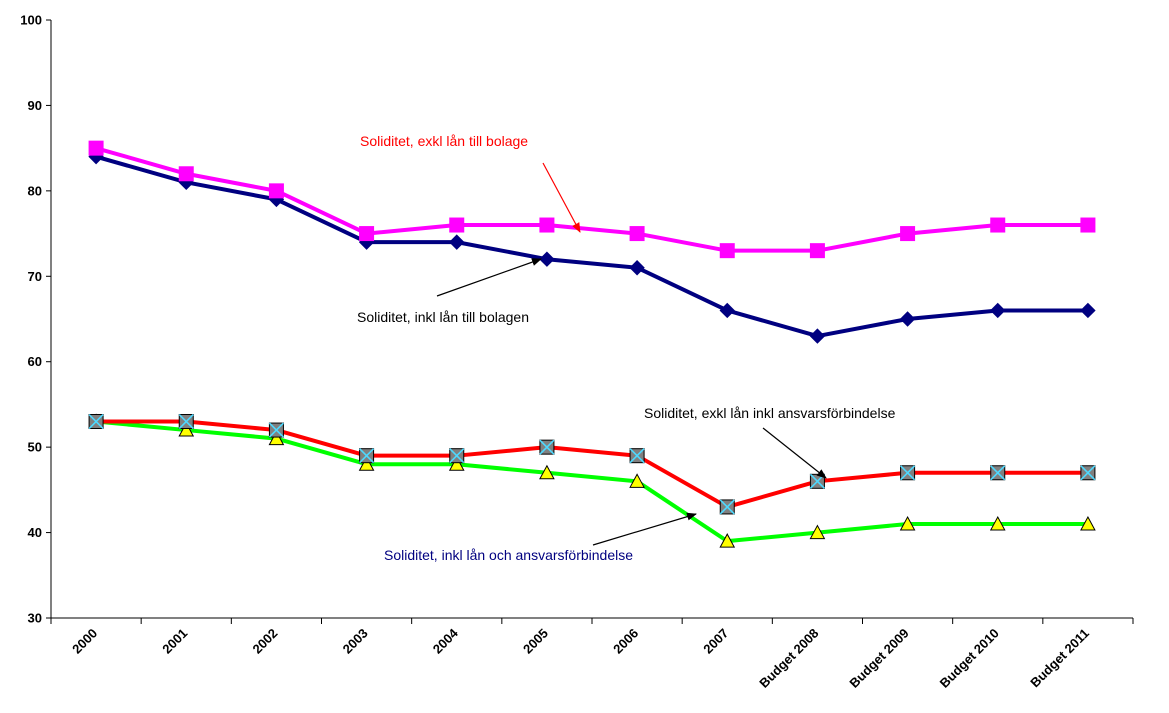  What do you see at coordinates (35, 447) in the screenshot?
I see `y-tick-label: 50` at bounding box center [35, 447].